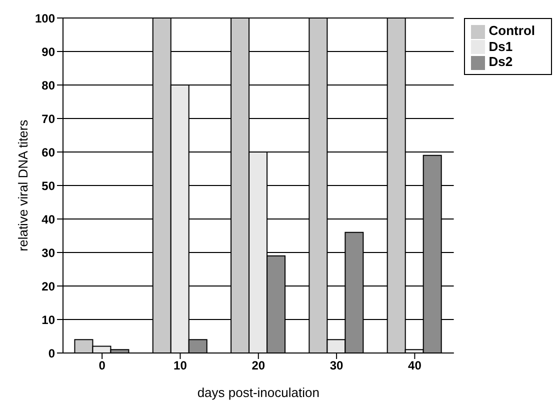  I want to click on y-tick-label: 0, so click(52, 353).